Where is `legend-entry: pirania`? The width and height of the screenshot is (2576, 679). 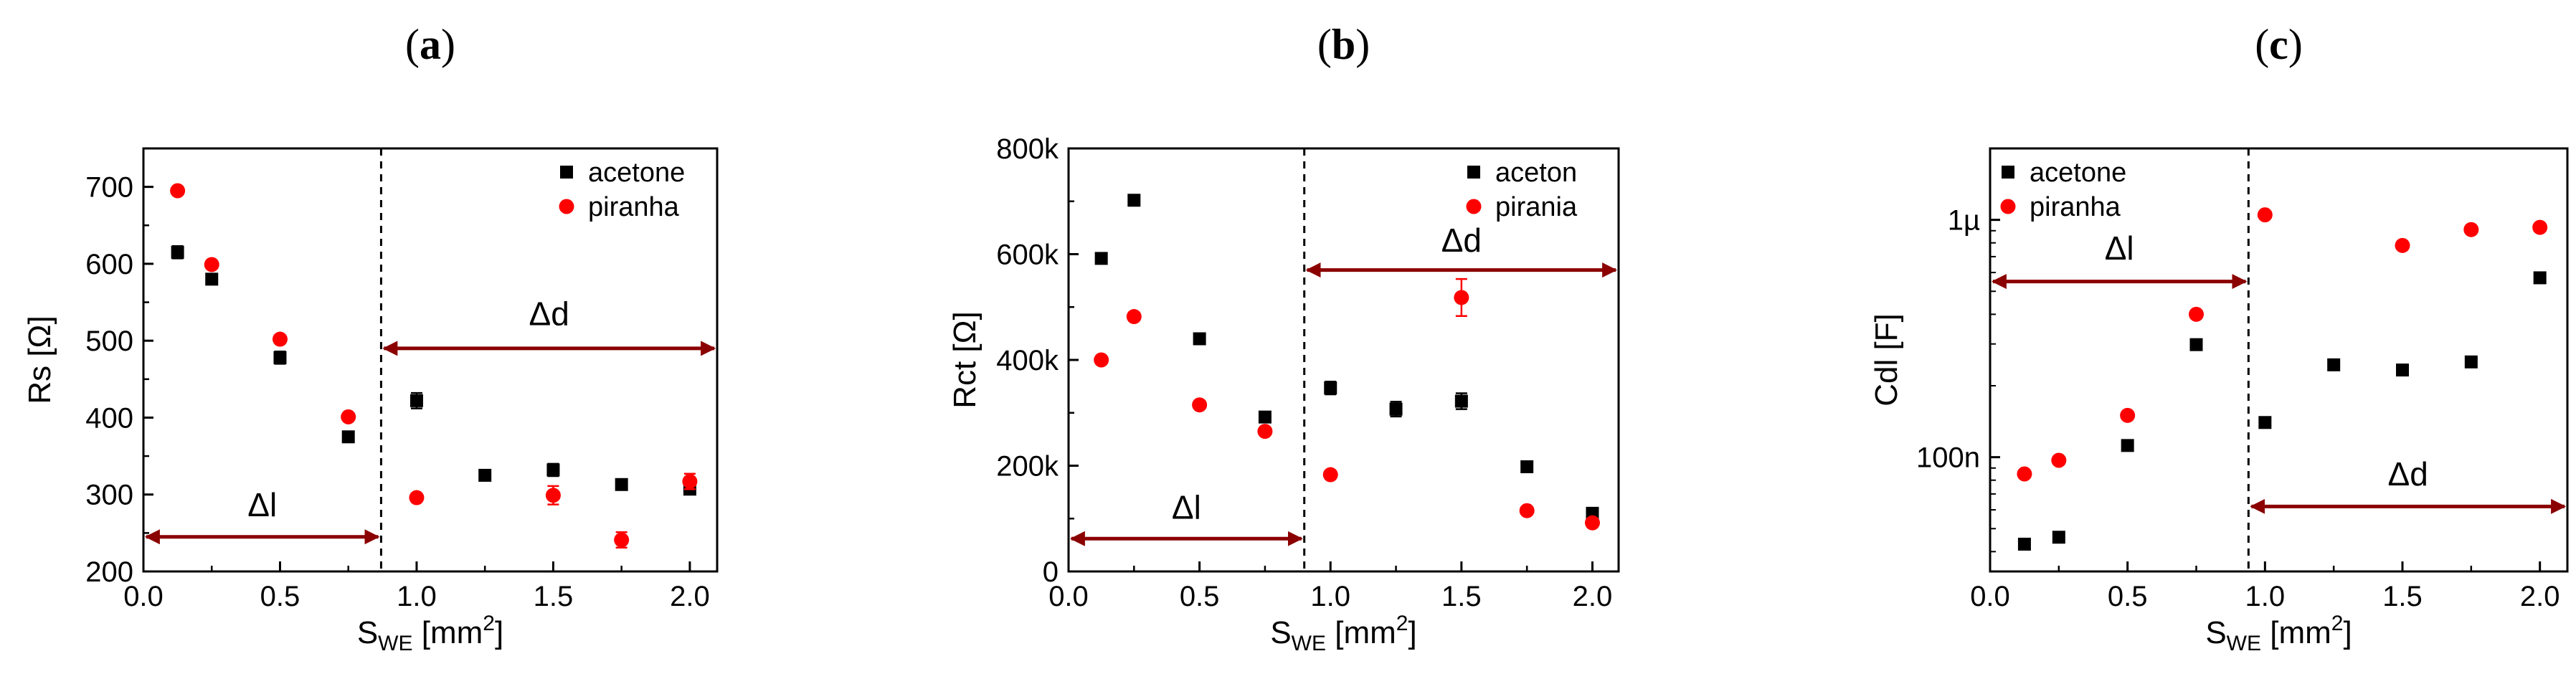
legend-entry: pirania is located at coordinates (1522, 207).